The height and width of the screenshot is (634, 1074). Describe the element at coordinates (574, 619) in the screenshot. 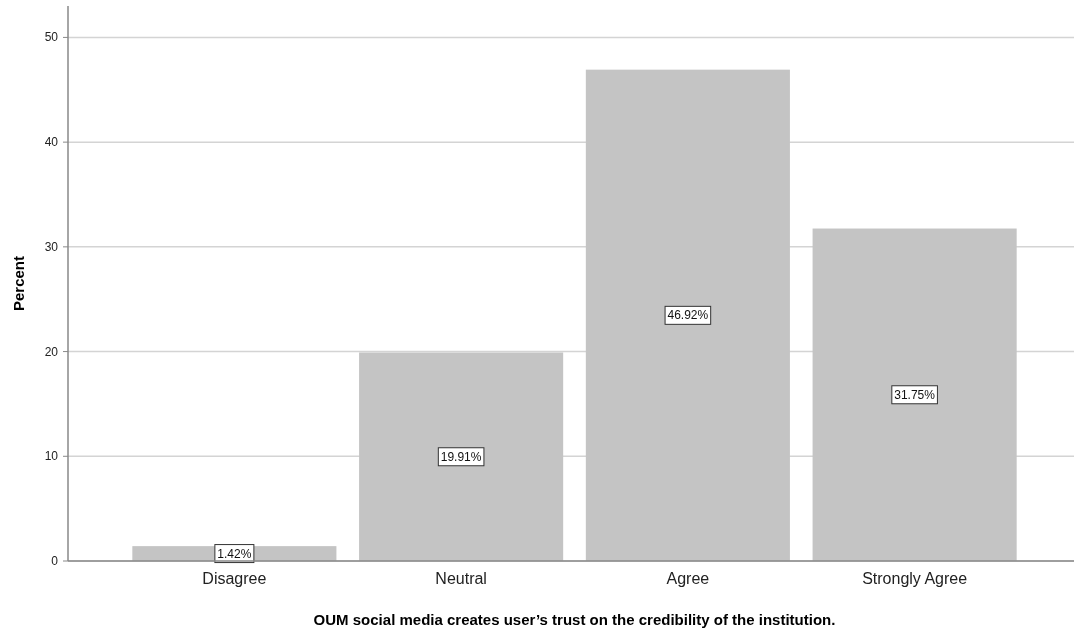

I see `x-axis-title: OUM social media creates user’s trust on the credibility of the institution.` at that location.